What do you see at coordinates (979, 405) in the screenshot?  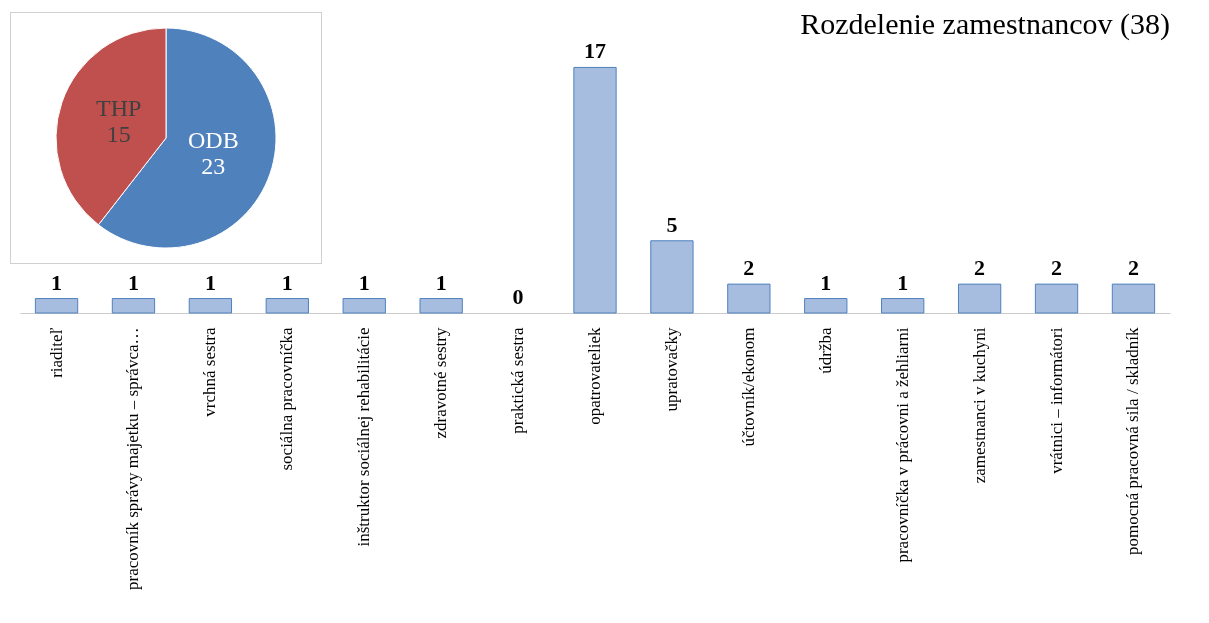 I see `x-tick-label: zamestnanci v kuchyni` at bounding box center [979, 405].